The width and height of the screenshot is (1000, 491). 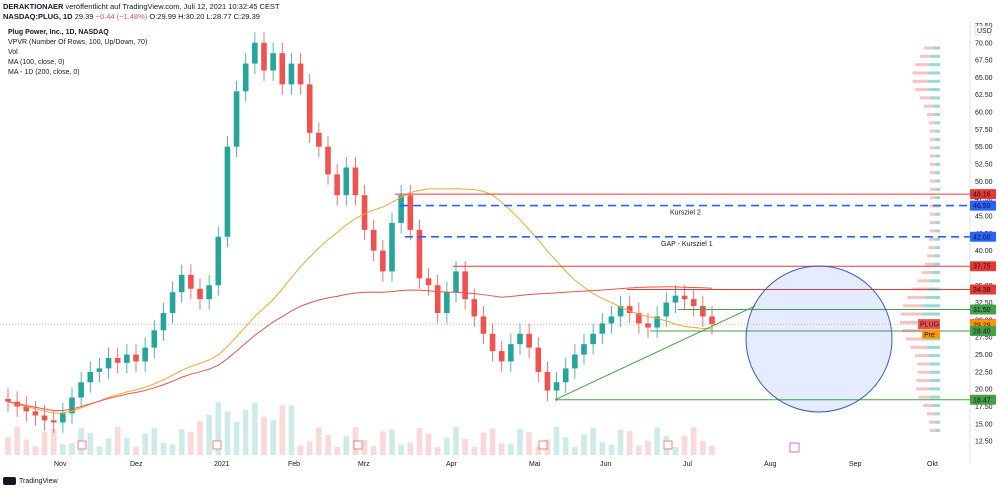 I want to click on y-tick-label: 40.00, so click(x=984, y=251).